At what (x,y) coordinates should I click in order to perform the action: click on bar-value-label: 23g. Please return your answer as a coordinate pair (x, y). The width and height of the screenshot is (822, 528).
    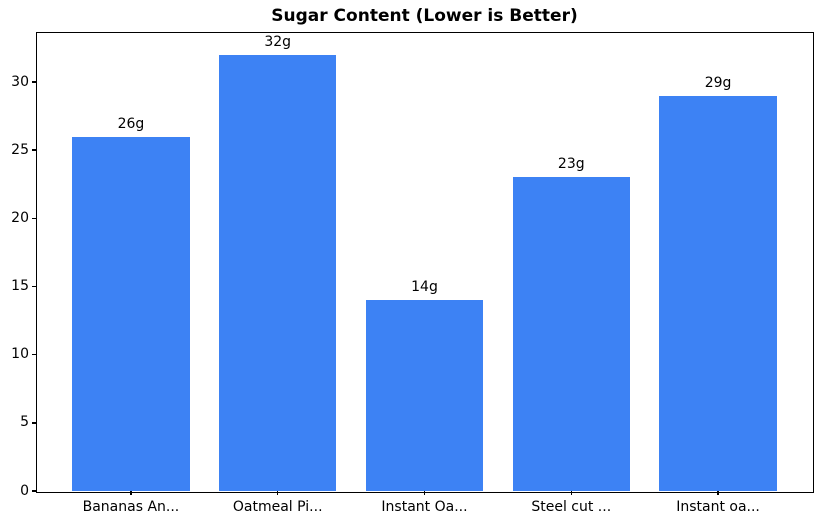
    Looking at the image, I should click on (571, 164).